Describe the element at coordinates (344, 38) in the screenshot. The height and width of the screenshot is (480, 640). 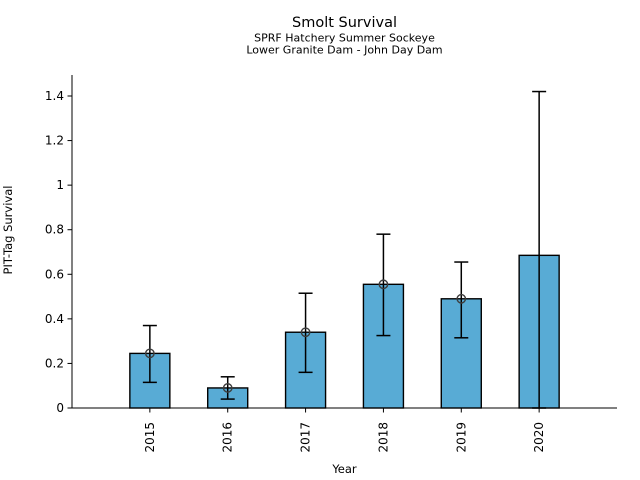
I see `chart-subtitle-line1: SPRF Hatchery Summer Sockeye` at that location.